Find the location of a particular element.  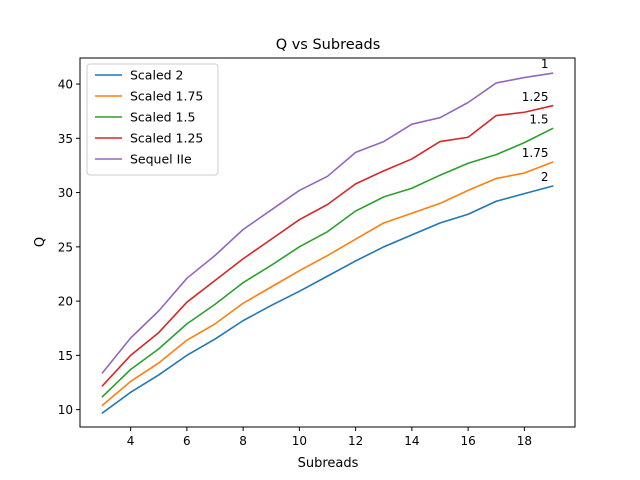

x-tick-label: 10 is located at coordinates (299, 441).